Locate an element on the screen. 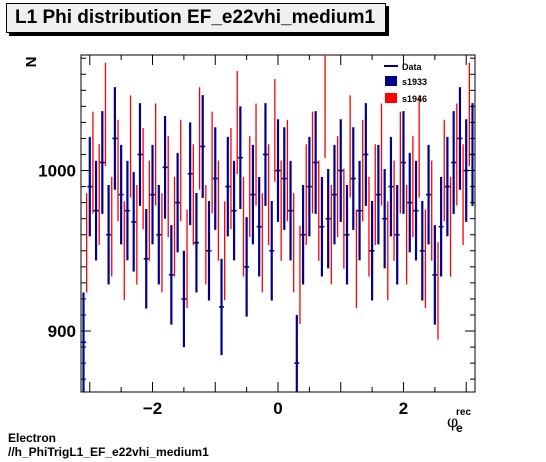  legend-s1933-marker is located at coordinates (391, 81).